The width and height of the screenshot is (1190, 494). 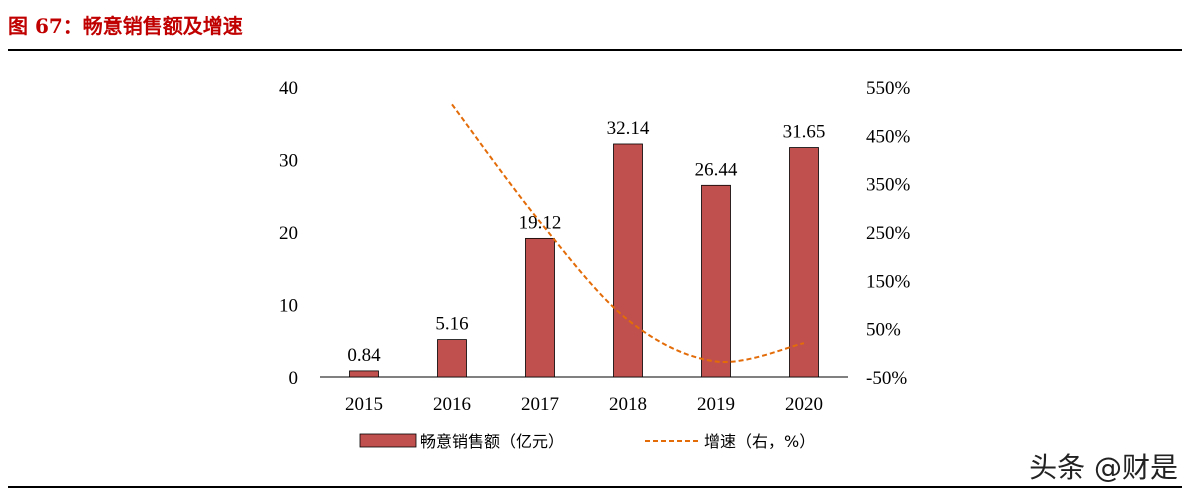 I want to click on bar-data-label: 5.16, so click(x=451, y=324).